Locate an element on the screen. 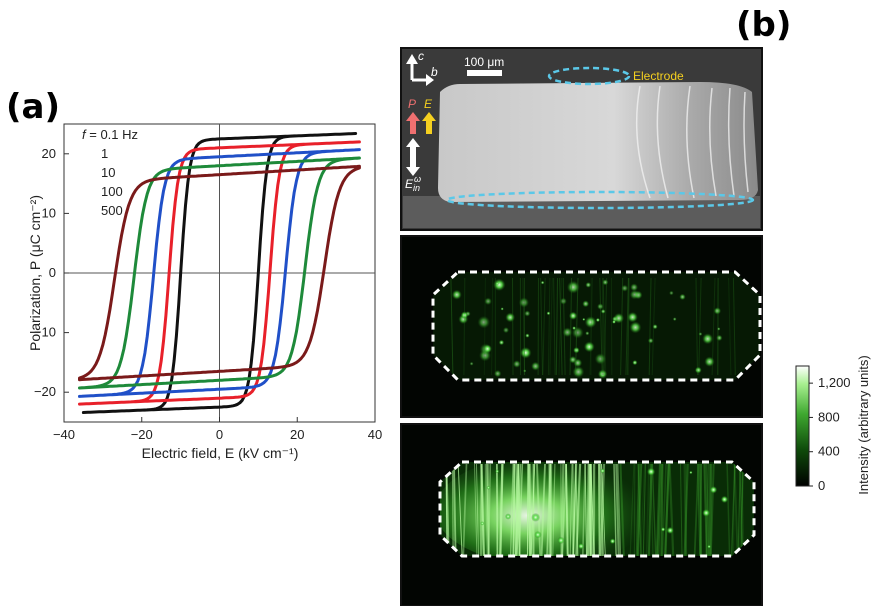  legend-entry: 10 is located at coordinates (108, 172).